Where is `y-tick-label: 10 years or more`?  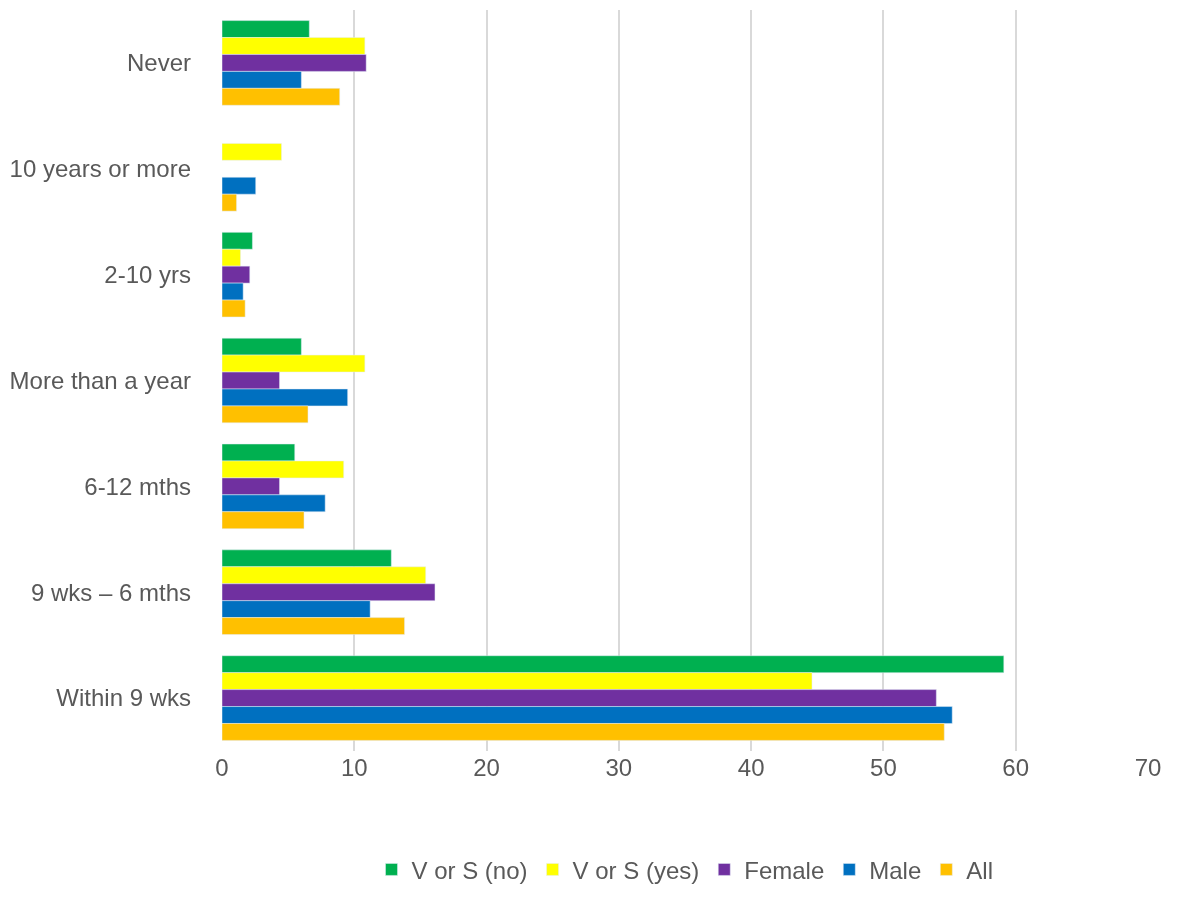
y-tick-label: 10 years or more is located at coordinates (100, 169).